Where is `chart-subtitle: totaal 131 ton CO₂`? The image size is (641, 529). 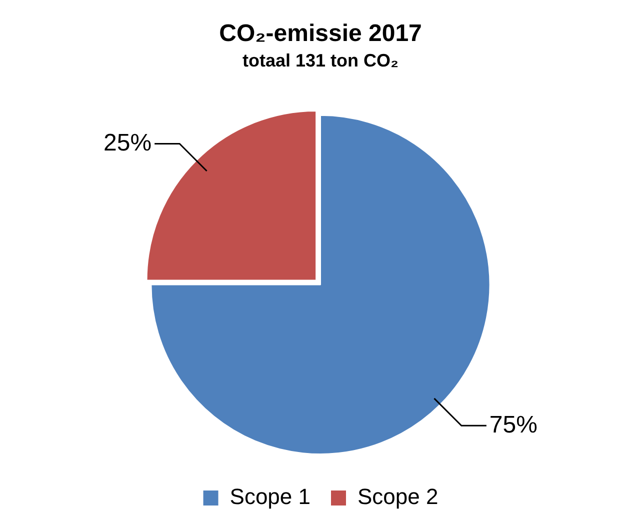 chart-subtitle: totaal 131 ton CO₂ is located at coordinates (320, 60).